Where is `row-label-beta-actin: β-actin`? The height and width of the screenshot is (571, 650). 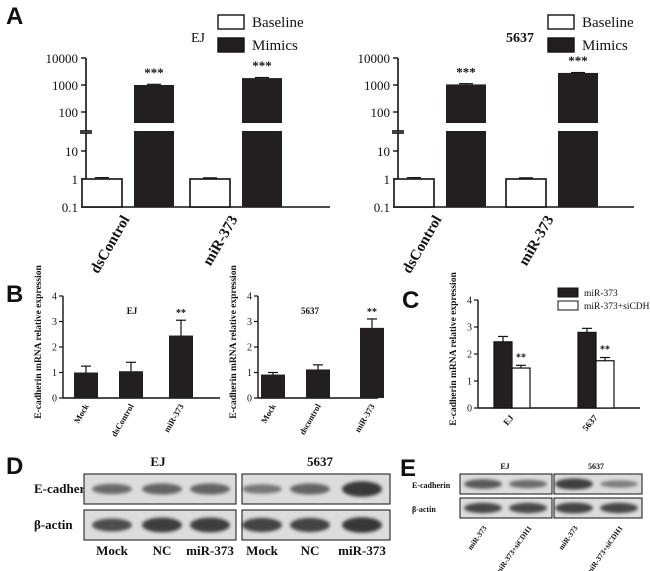 row-label-beta-actin: β-actin is located at coordinates (53, 524).